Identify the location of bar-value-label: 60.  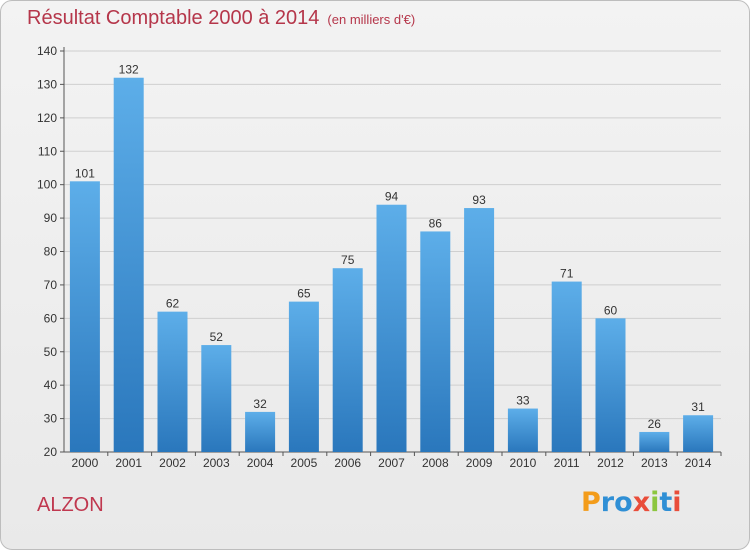
(611, 310).